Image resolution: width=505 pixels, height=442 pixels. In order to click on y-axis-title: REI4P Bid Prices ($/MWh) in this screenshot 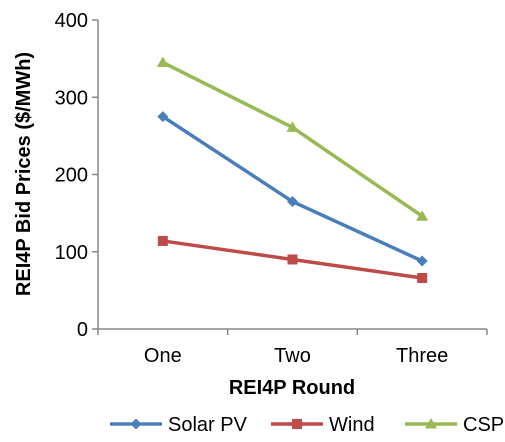, I will do `click(24, 174)`.